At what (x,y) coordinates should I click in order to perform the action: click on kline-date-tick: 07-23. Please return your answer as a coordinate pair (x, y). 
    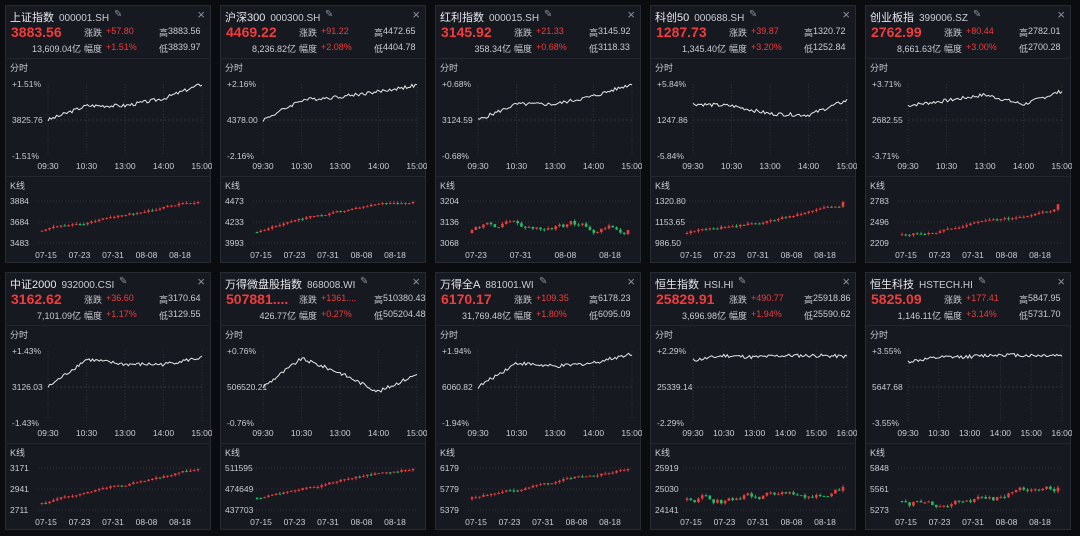
    Looking at the image, I should click on (510, 522).